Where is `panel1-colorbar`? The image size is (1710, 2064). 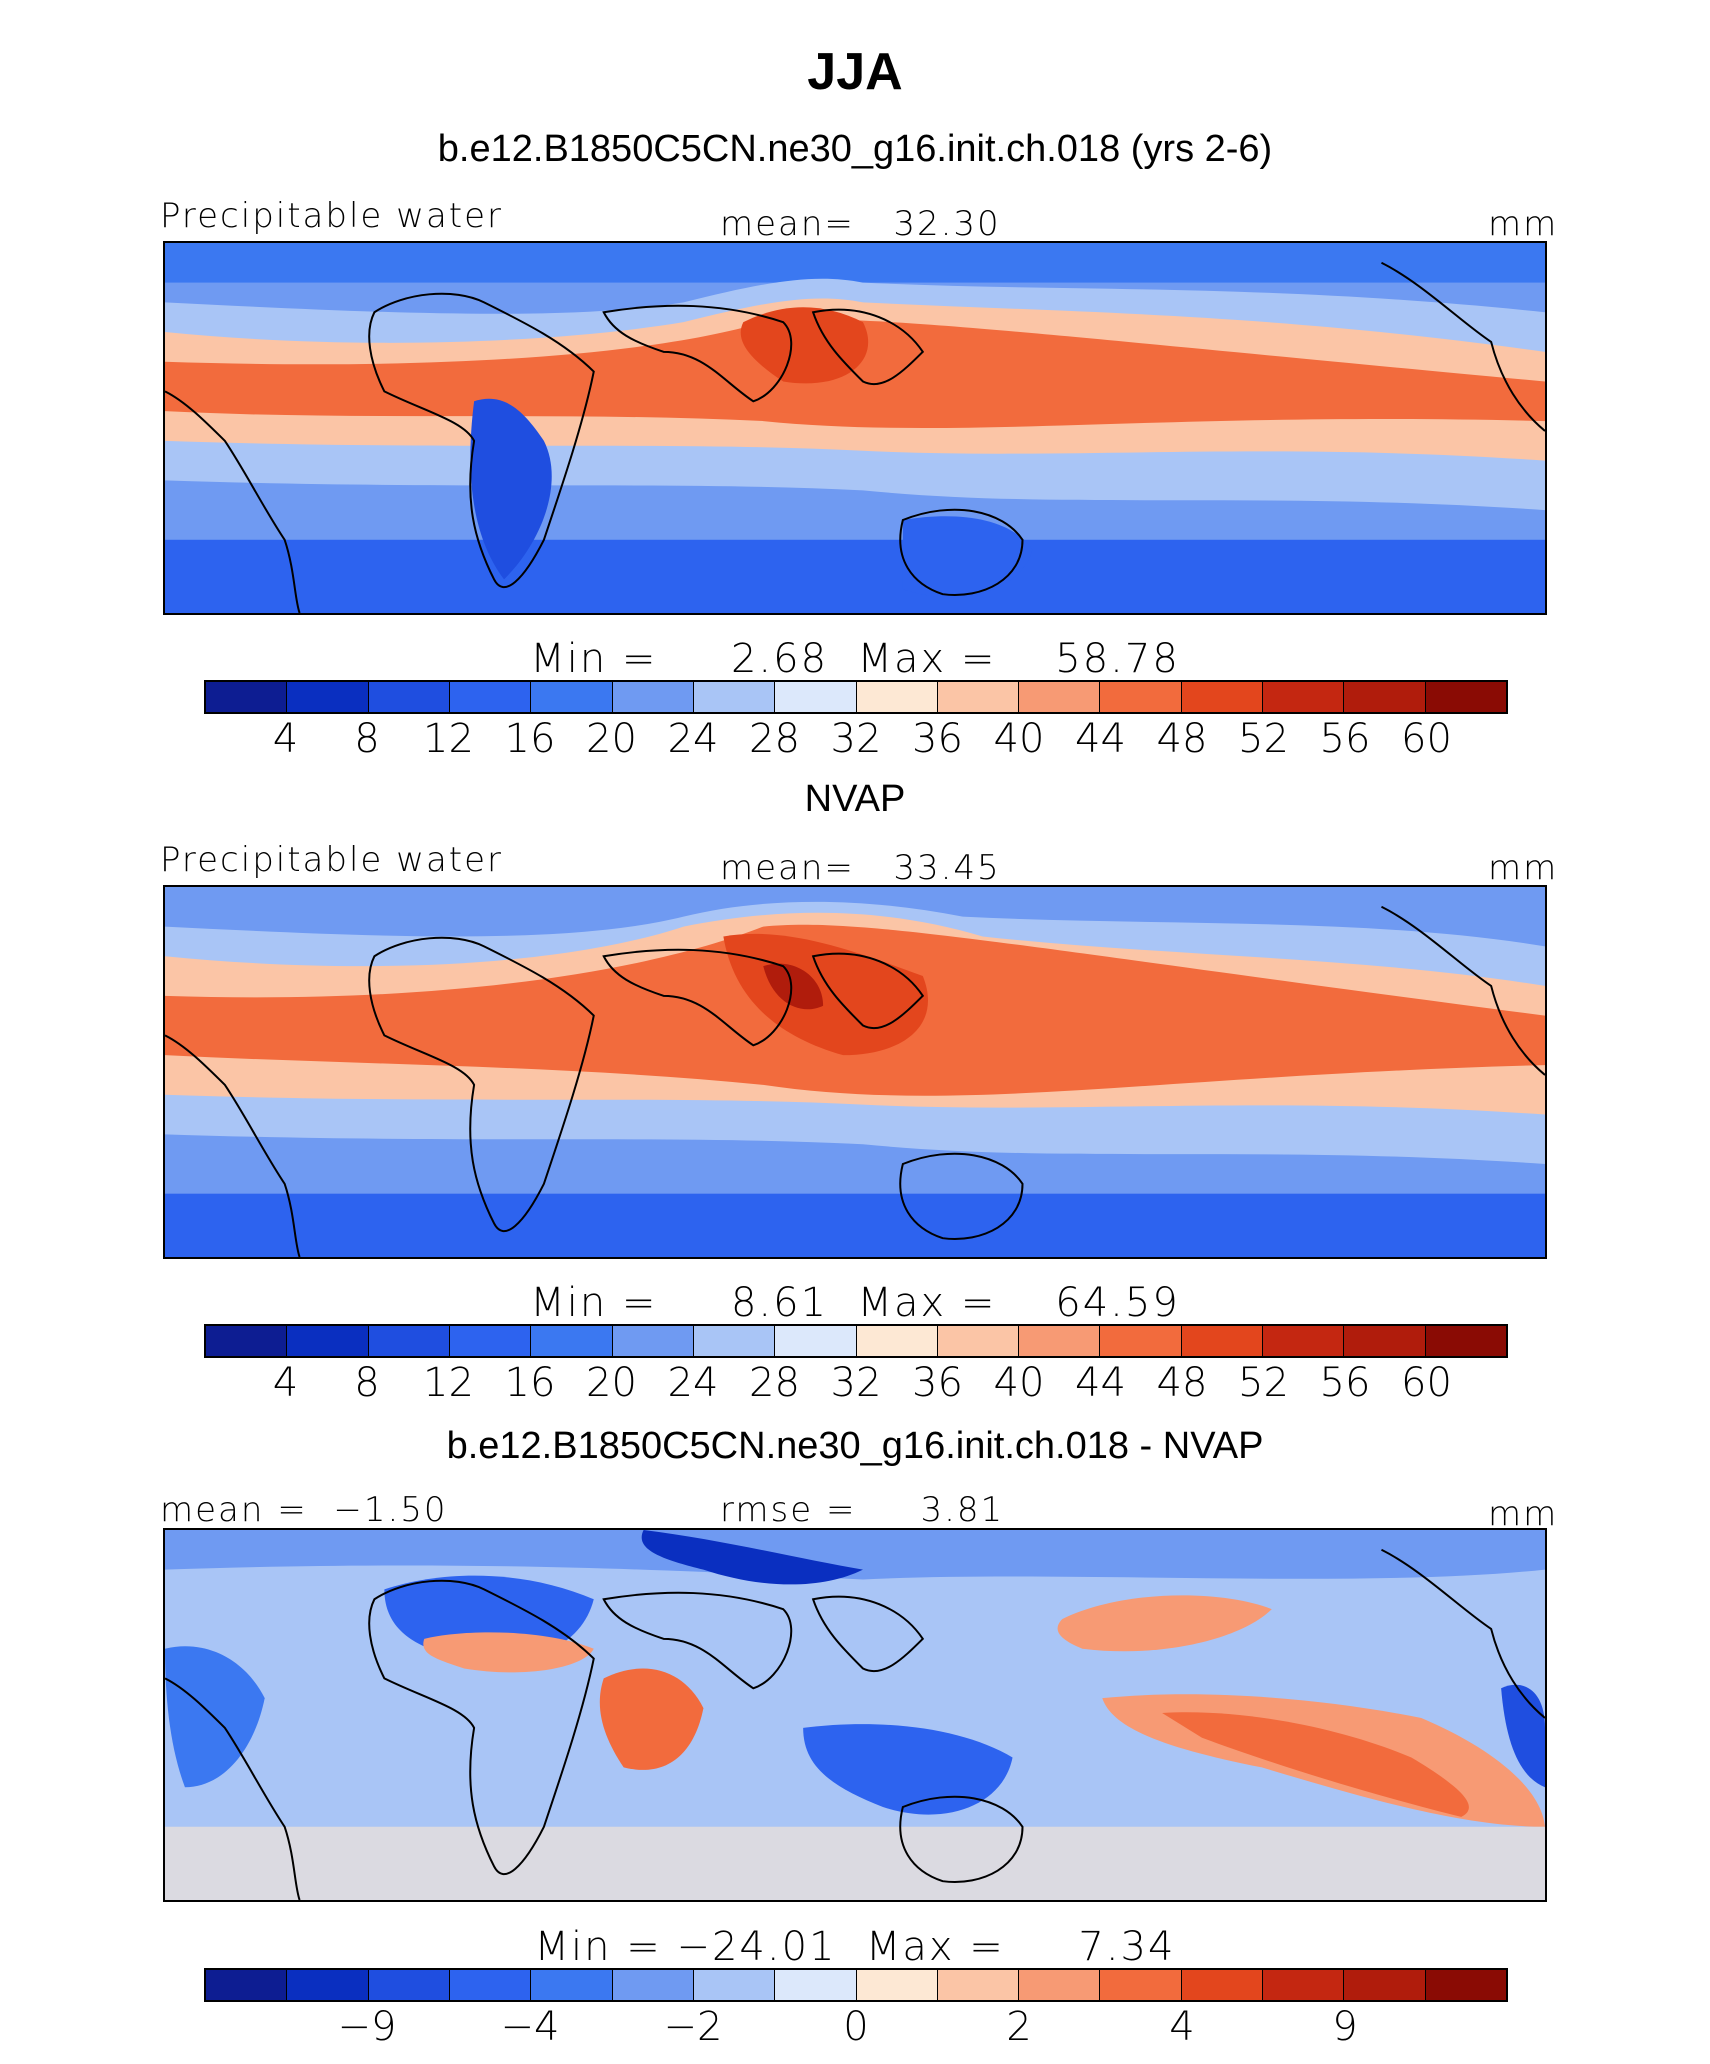 panel1-colorbar is located at coordinates (856, 697).